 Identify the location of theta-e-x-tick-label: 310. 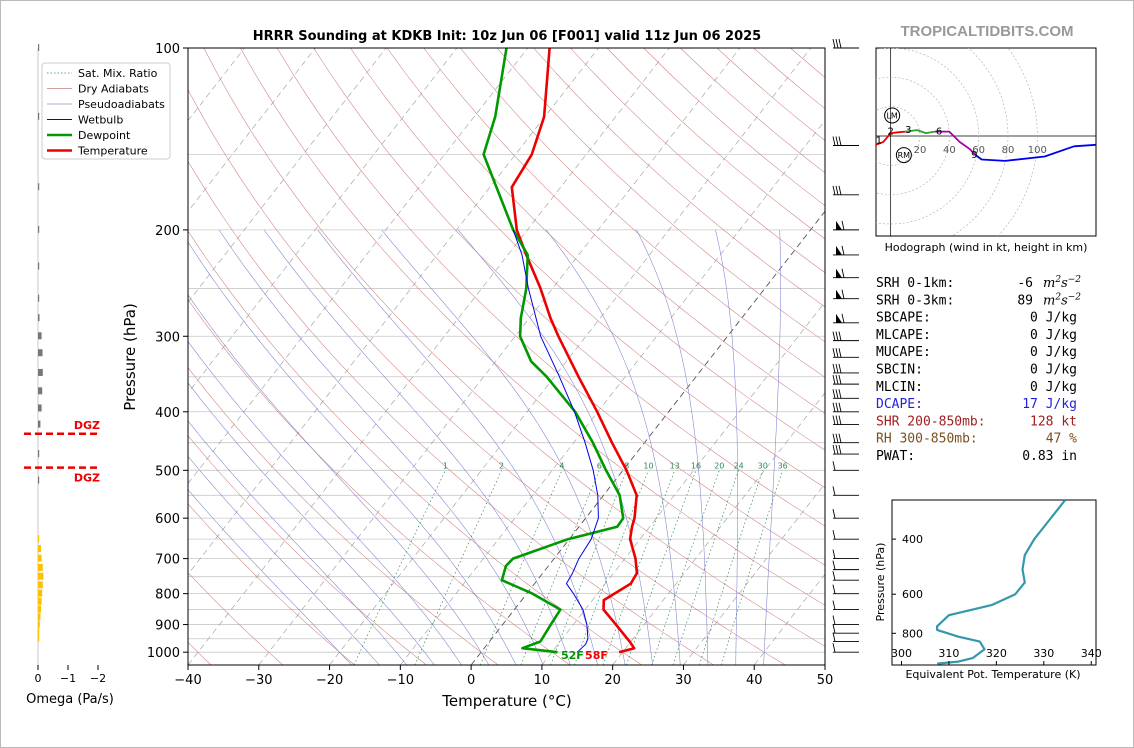
(948, 653).